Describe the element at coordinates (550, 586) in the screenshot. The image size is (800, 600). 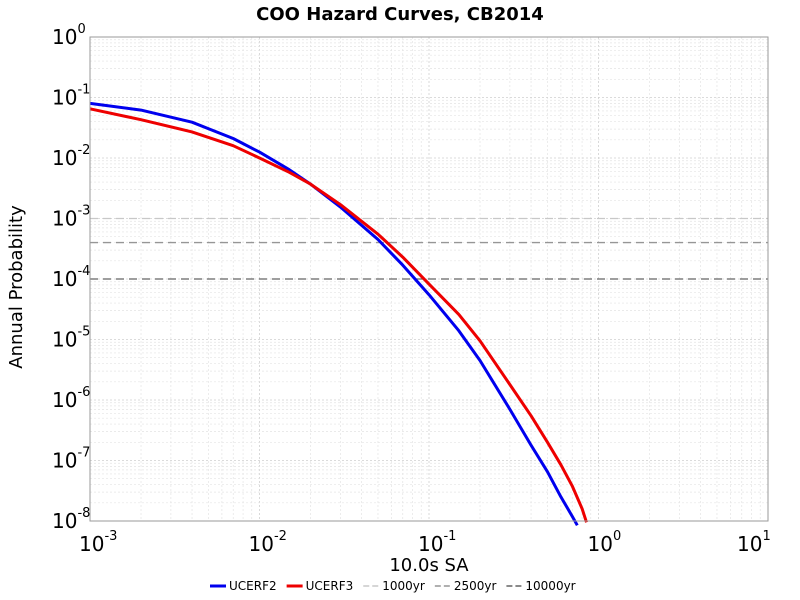
I see `legend-label: 10000yr` at that location.